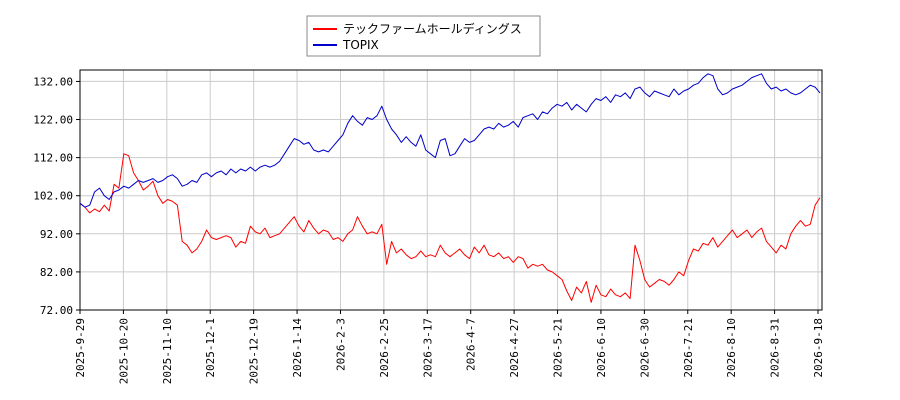 The width and height of the screenshot is (900, 400). I want to click on x-tick-label: 2026-1-14, so click(297, 348).